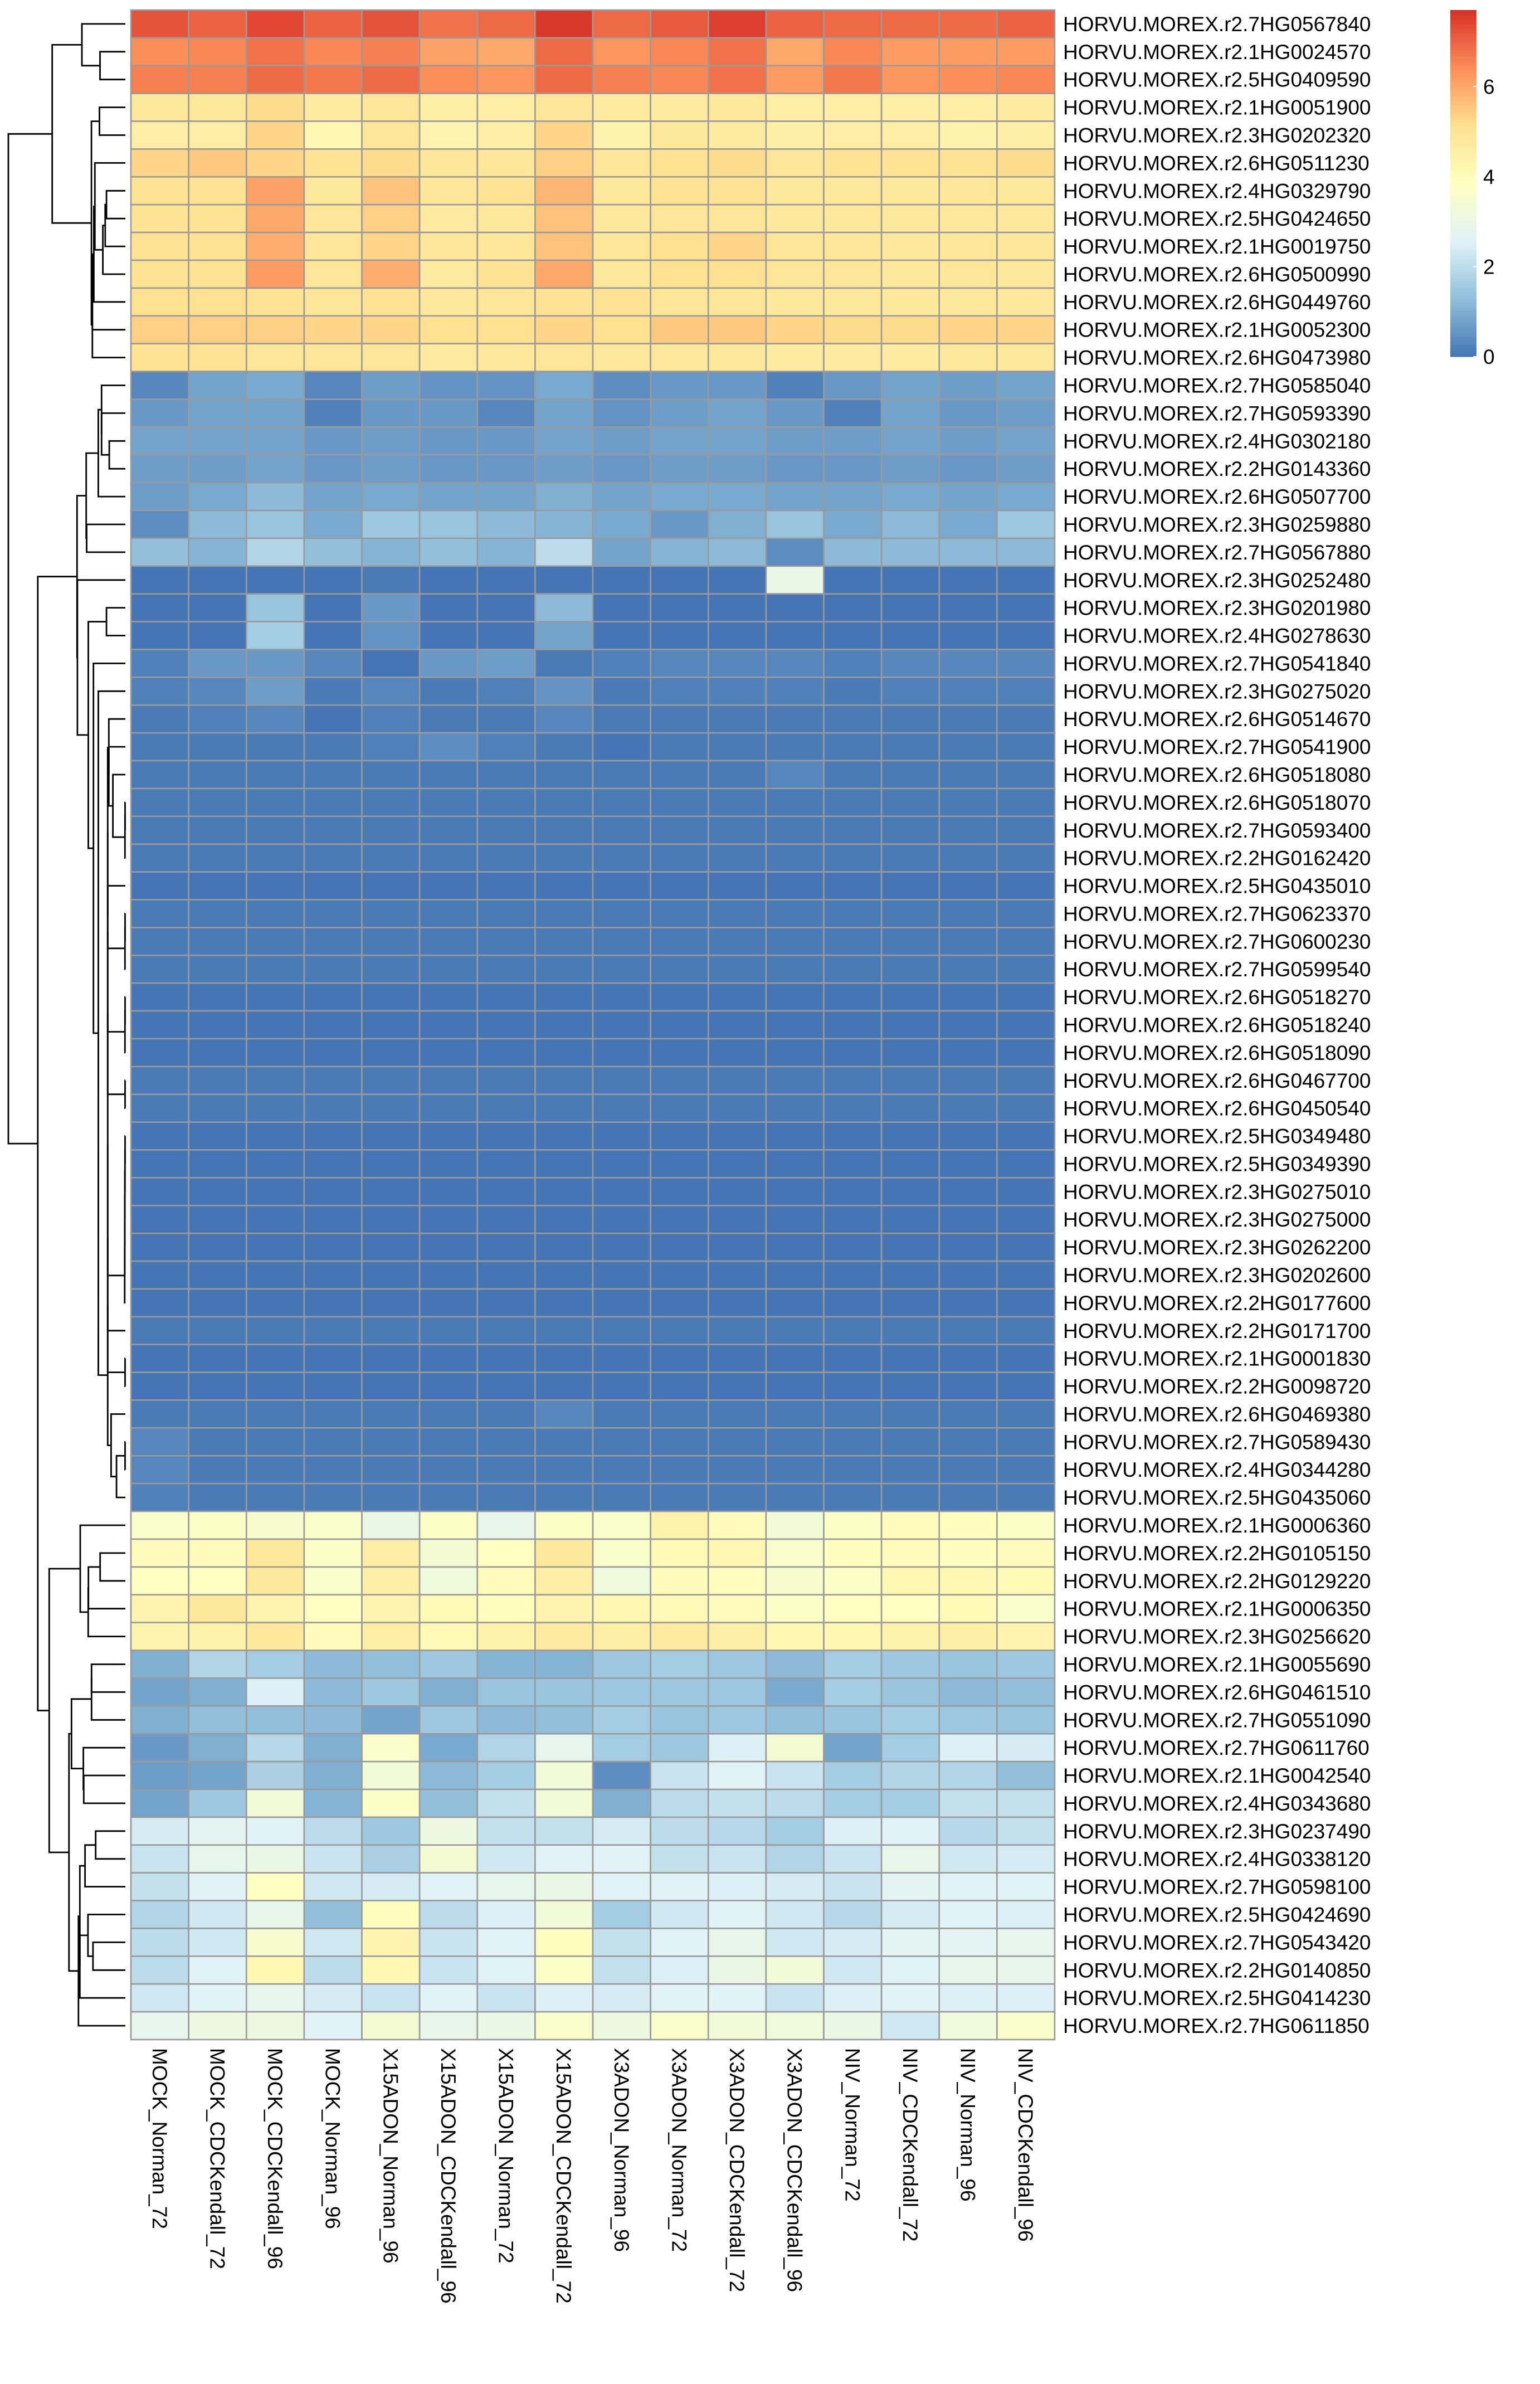  What do you see at coordinates (1217, 802) in the screenshot?
I see `row-label: HORVU.MOREX.r2.6HG0518070` at bounding box center [1217, 802].